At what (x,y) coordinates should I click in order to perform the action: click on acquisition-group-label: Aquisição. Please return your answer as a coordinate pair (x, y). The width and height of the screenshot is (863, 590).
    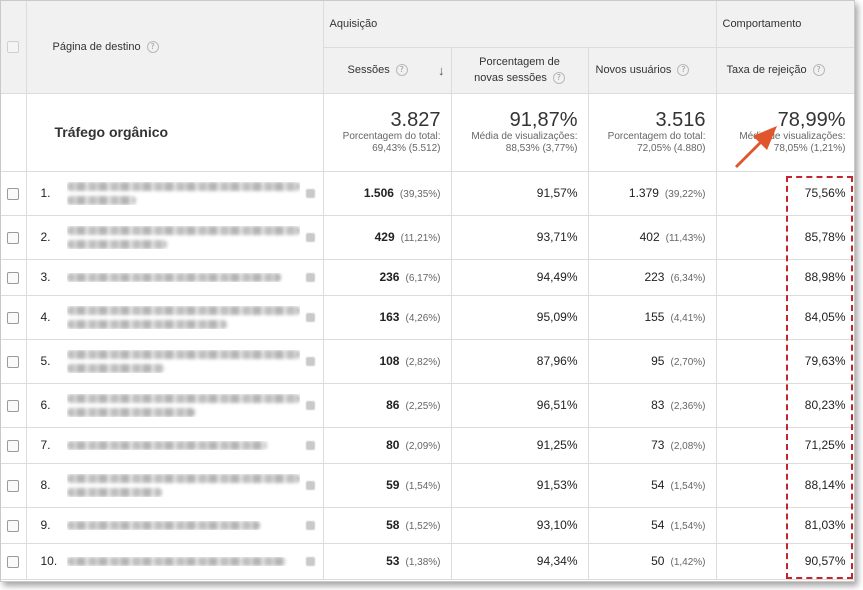
    Looking at the image, I should click on (353, 23).